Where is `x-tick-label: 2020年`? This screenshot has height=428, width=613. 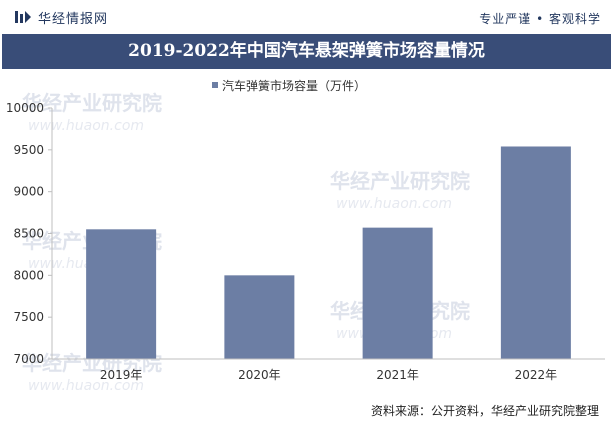 x-tick-label: 2020年 is located at coordinates (259, 375).